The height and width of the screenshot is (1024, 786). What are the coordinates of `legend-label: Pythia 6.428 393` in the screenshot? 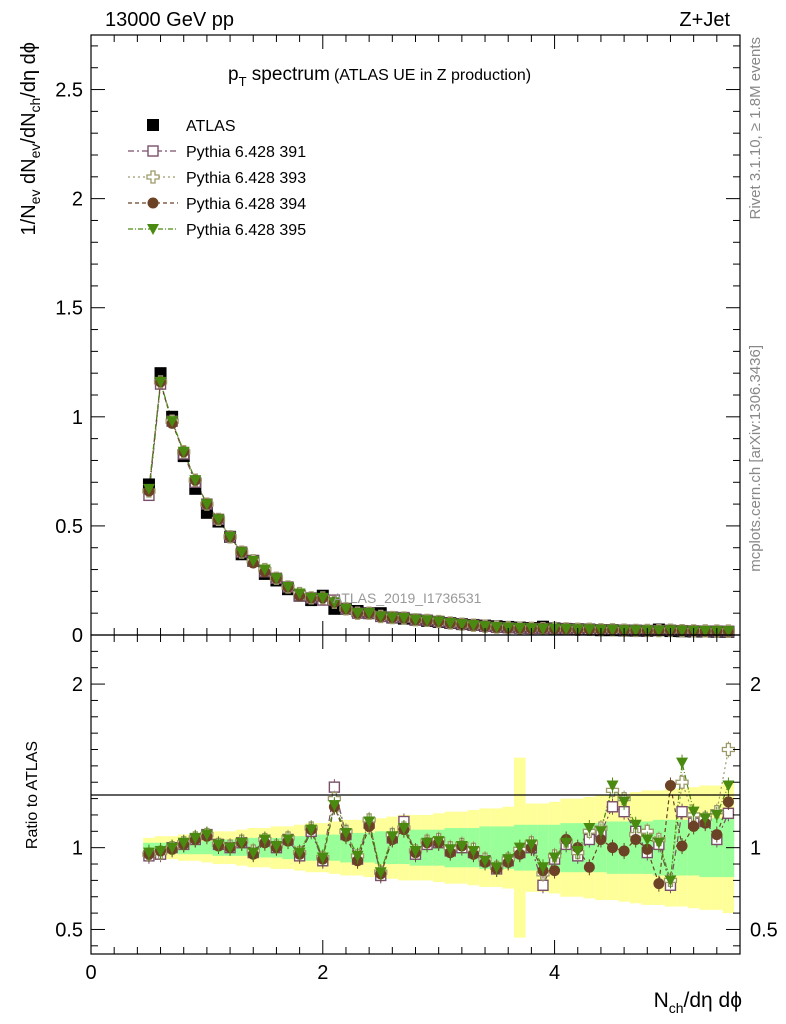 It's located at (246, 178).